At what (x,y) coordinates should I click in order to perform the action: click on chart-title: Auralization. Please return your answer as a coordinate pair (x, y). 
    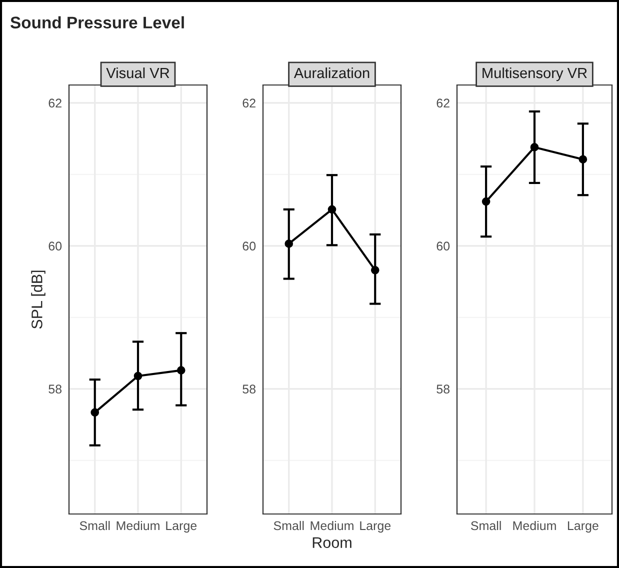
    Looking at the image, I should click on (332, 72).